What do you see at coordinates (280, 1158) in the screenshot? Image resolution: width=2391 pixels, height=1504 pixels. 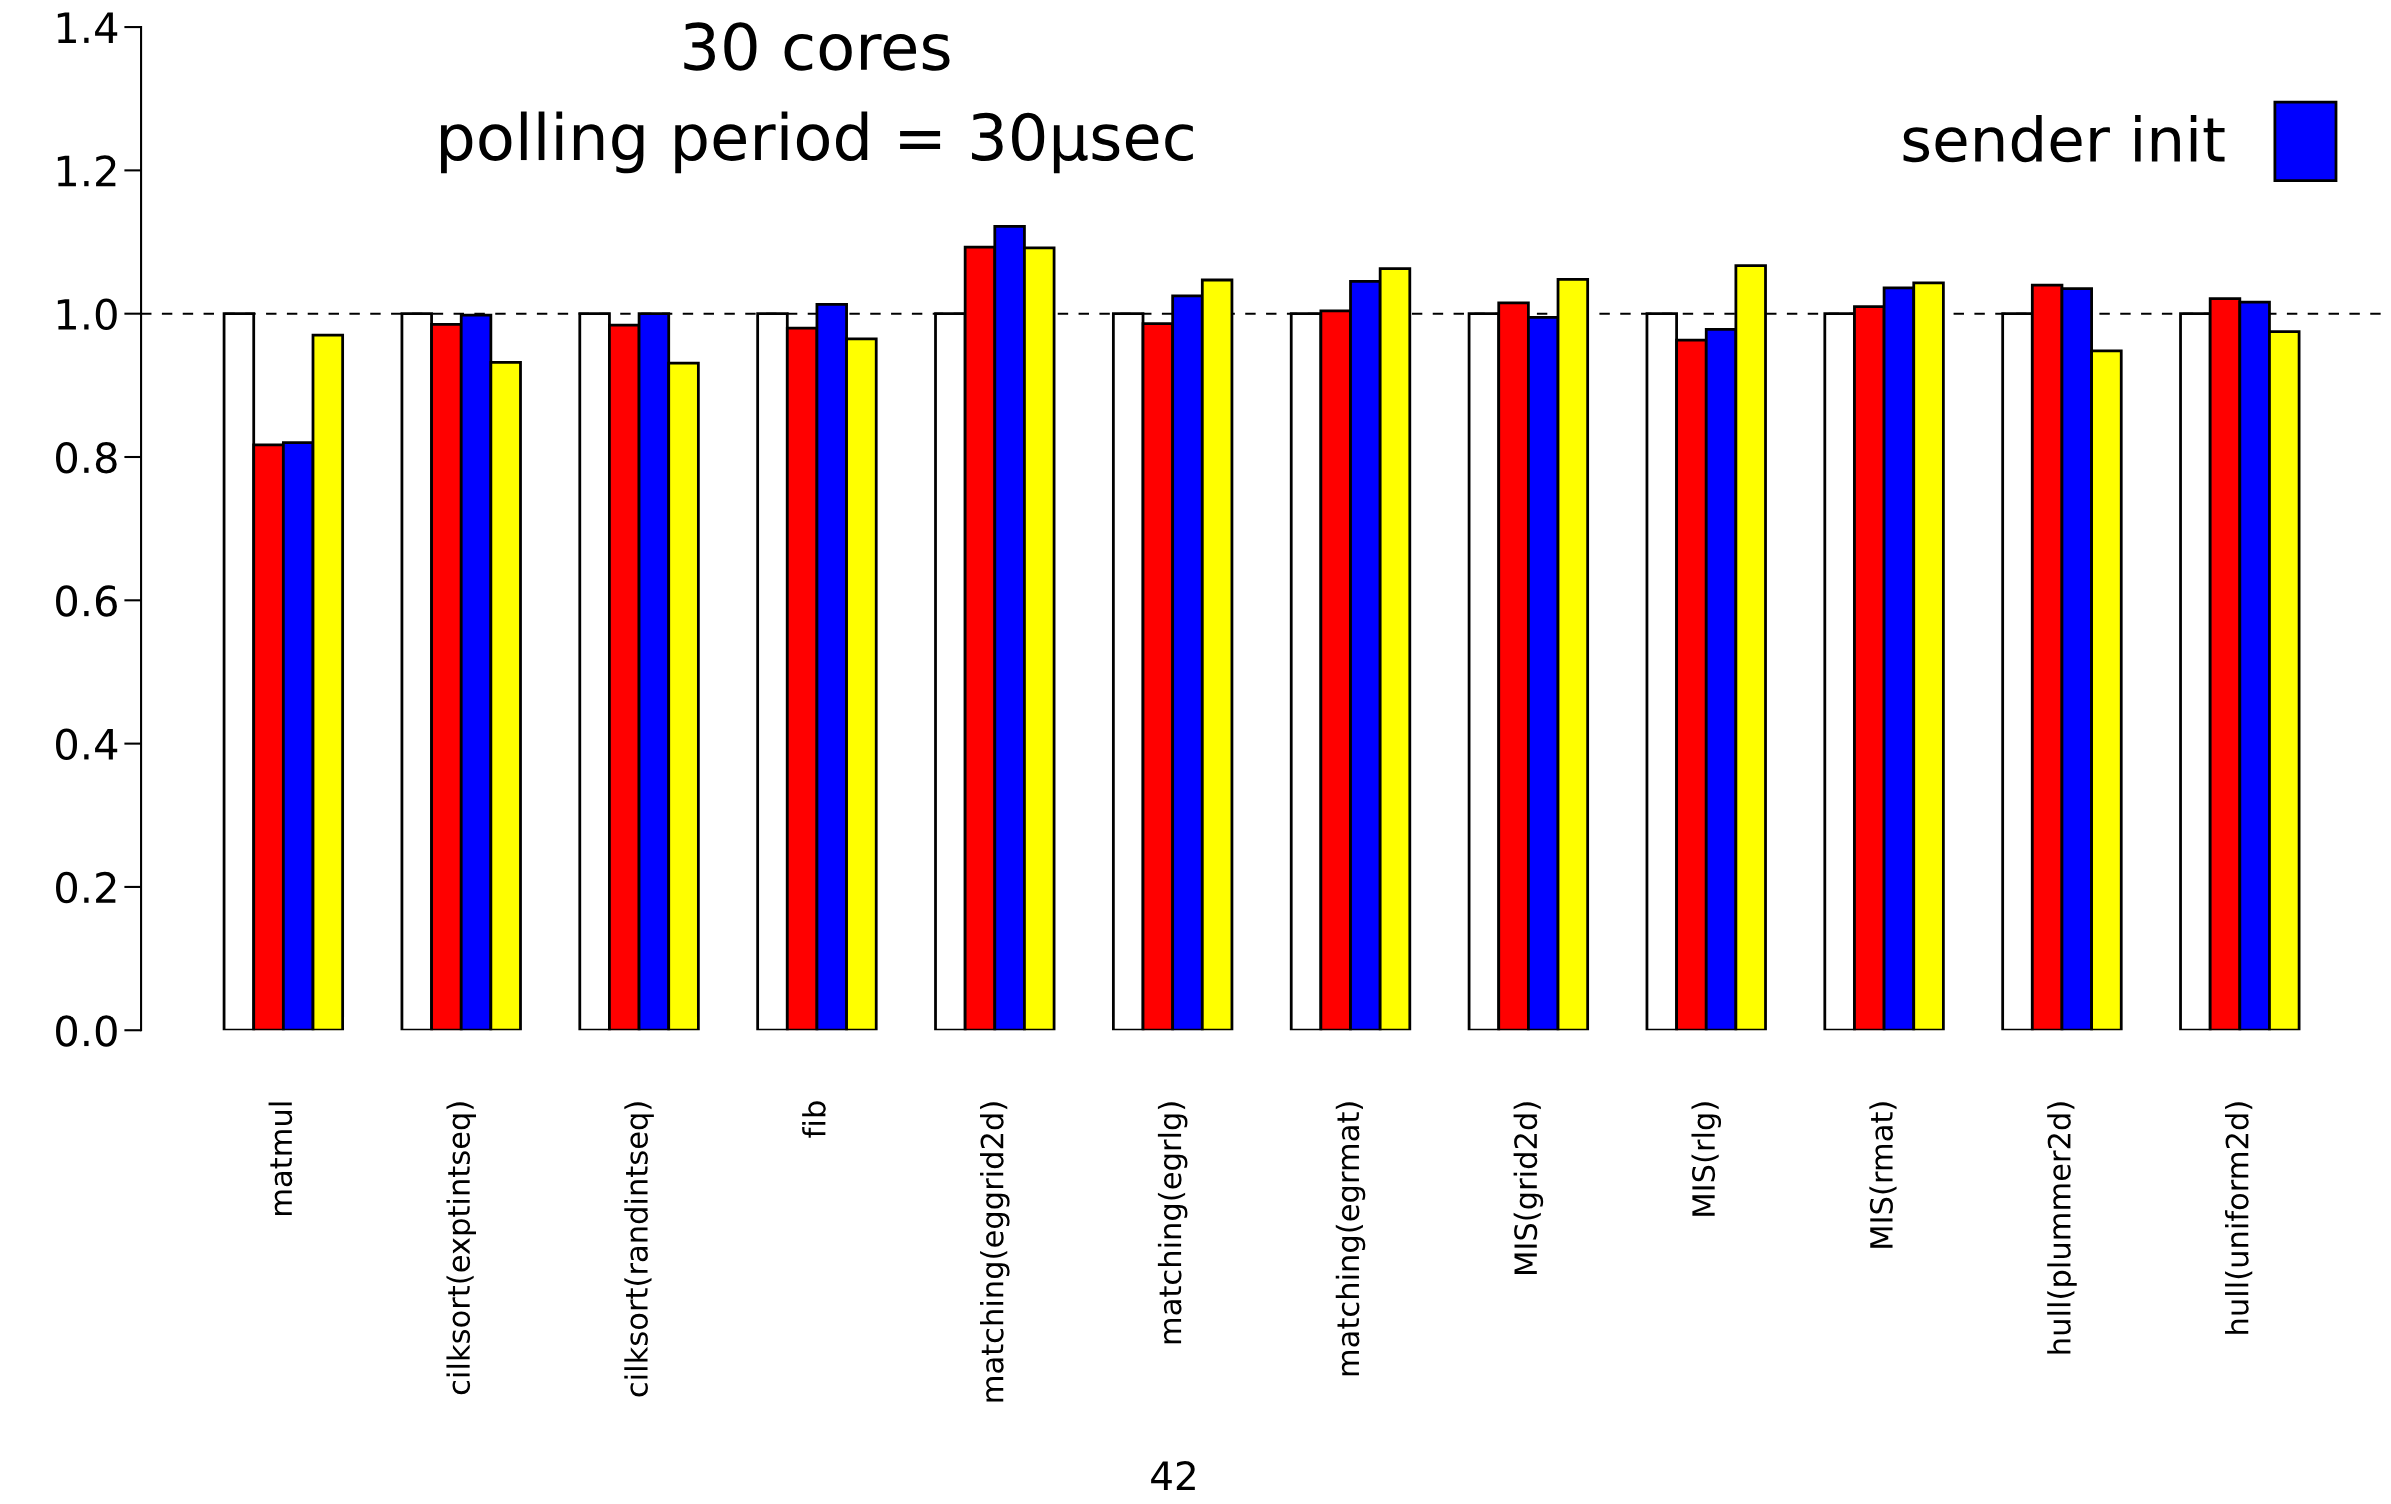 I see `x-tick-label: matmul` at bounding box center [280, 1158].